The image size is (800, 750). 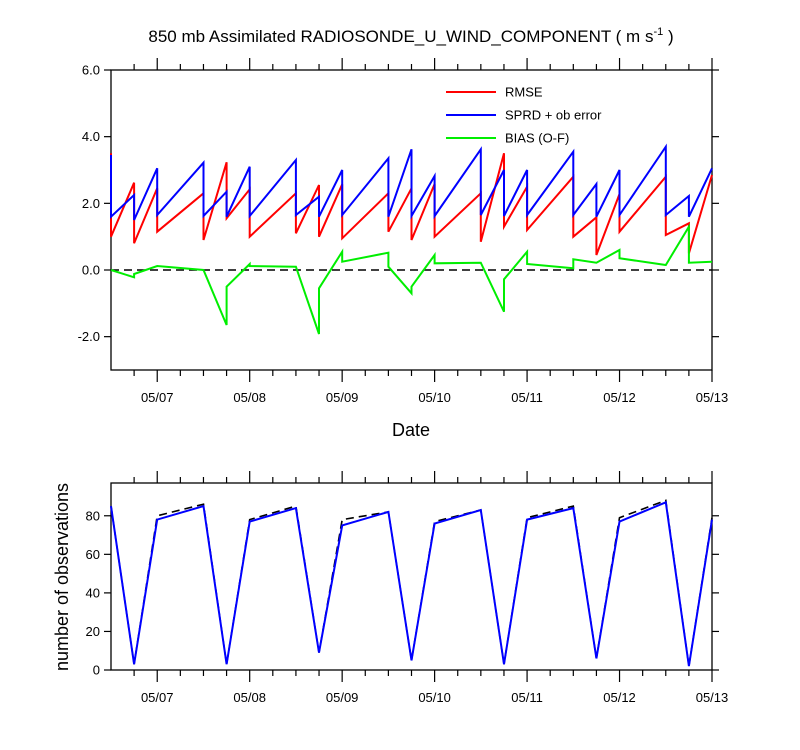 I want to click on top-xtick-label: 05/10, so click(x=434, y=397).